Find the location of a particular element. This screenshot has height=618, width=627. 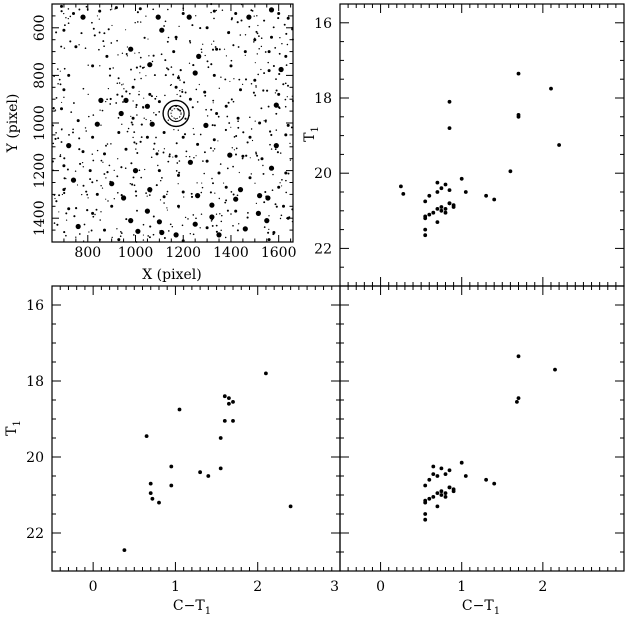

y-tick-label: 22 is located at coordinates (35, 534).